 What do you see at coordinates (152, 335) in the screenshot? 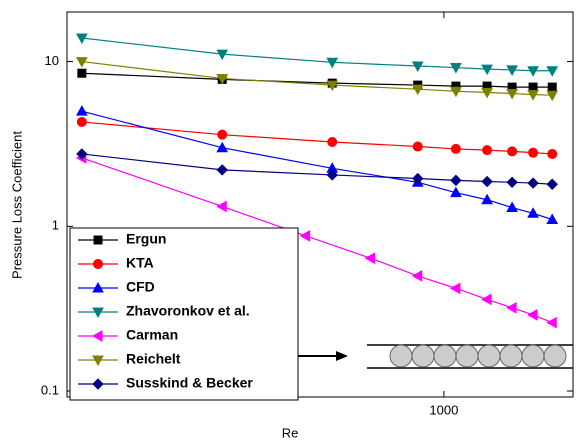
I see `legend-label: Carman` at bounding box center [152, 335].